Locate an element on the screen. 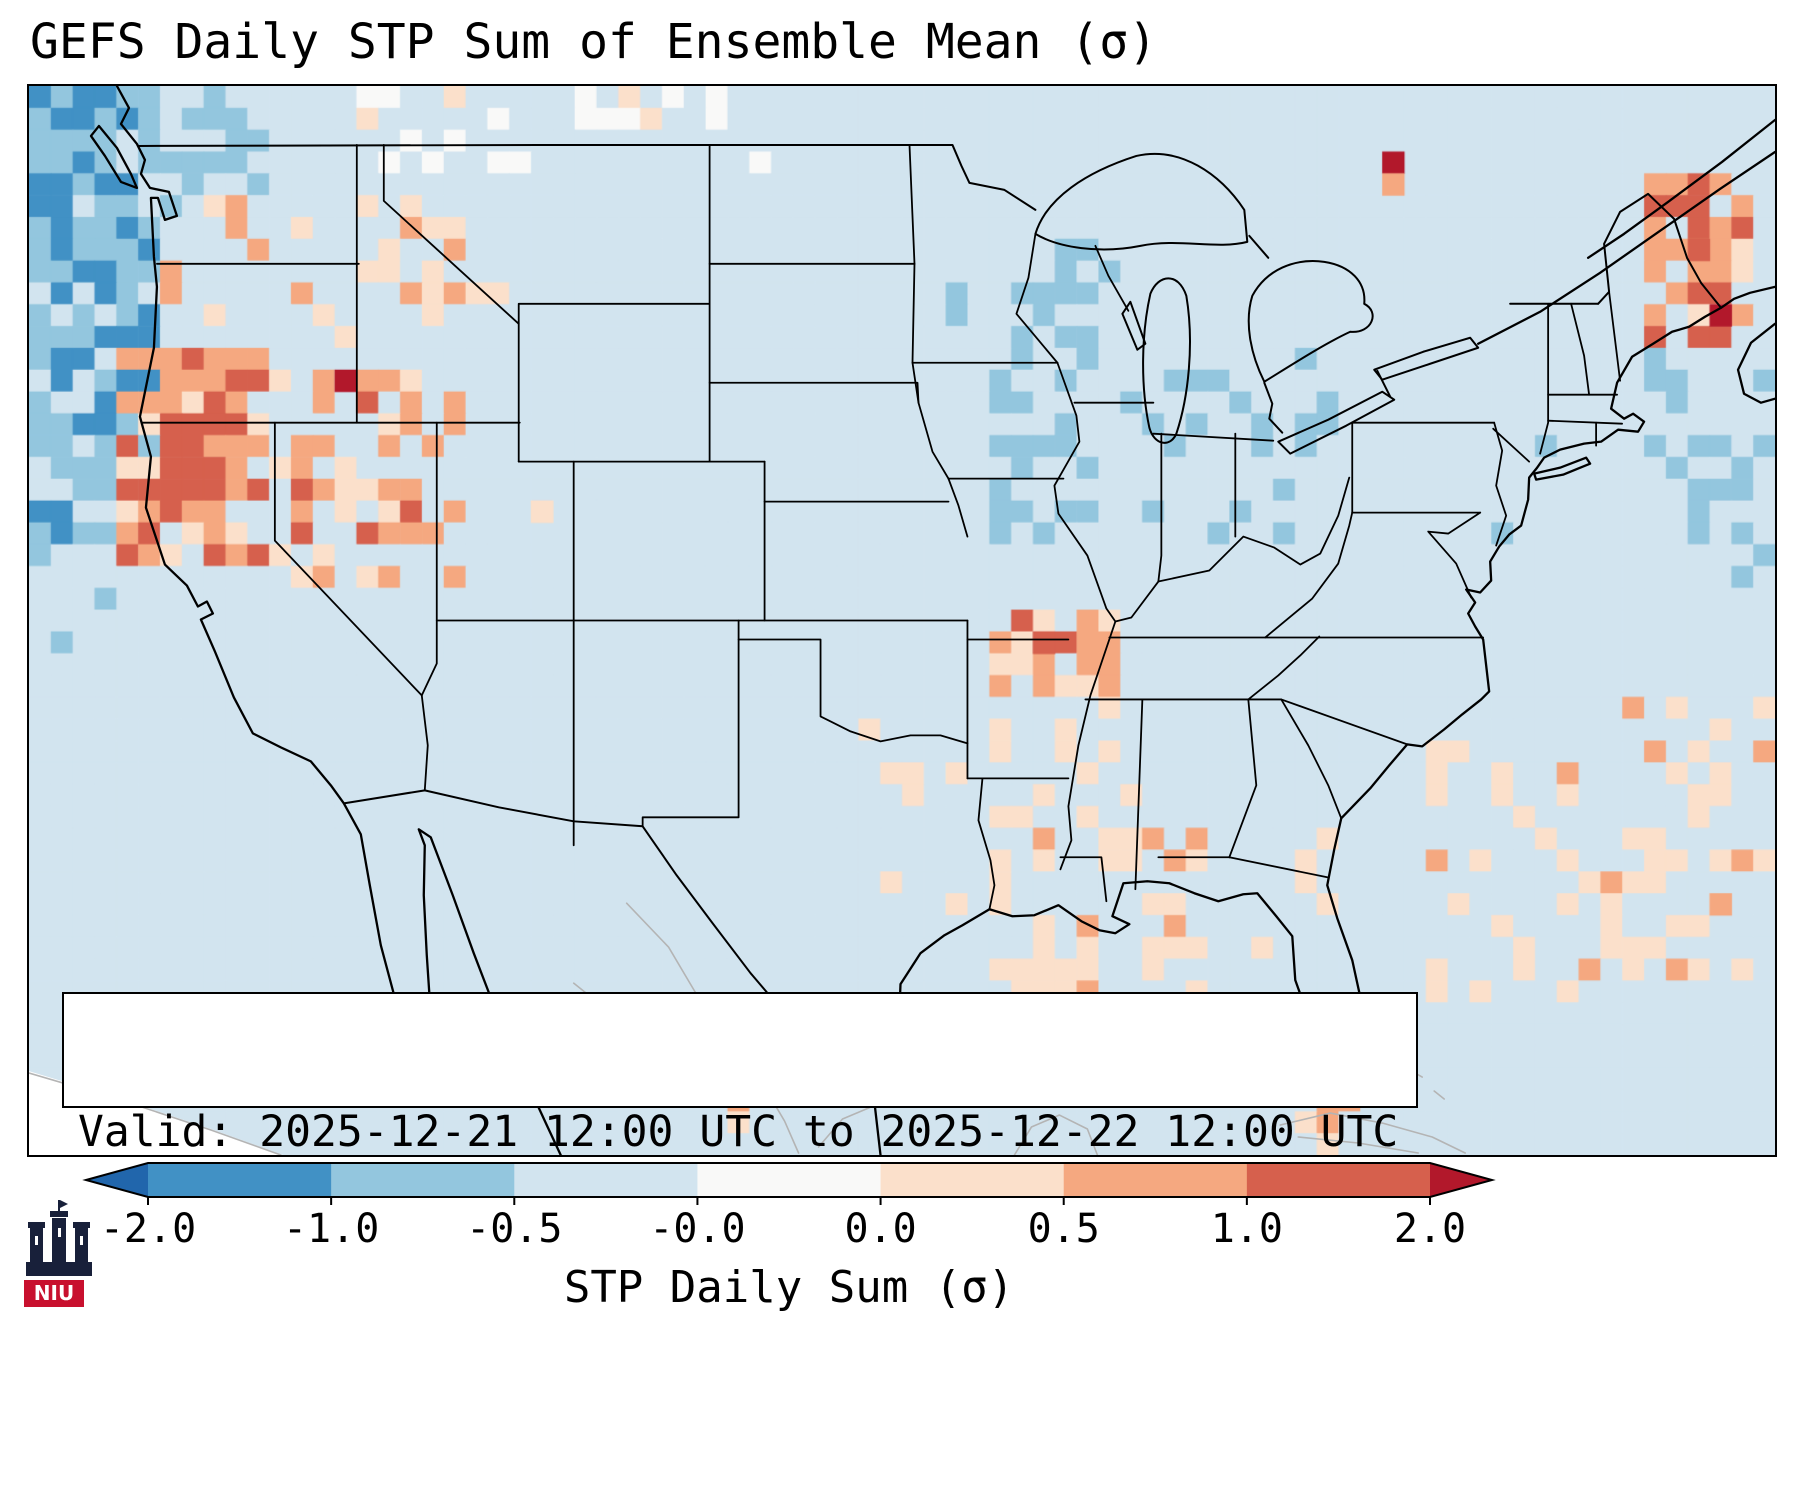 This screenshot has height=1506, width=1803. st-lawrence-north is located at coordinates (1680, 188).